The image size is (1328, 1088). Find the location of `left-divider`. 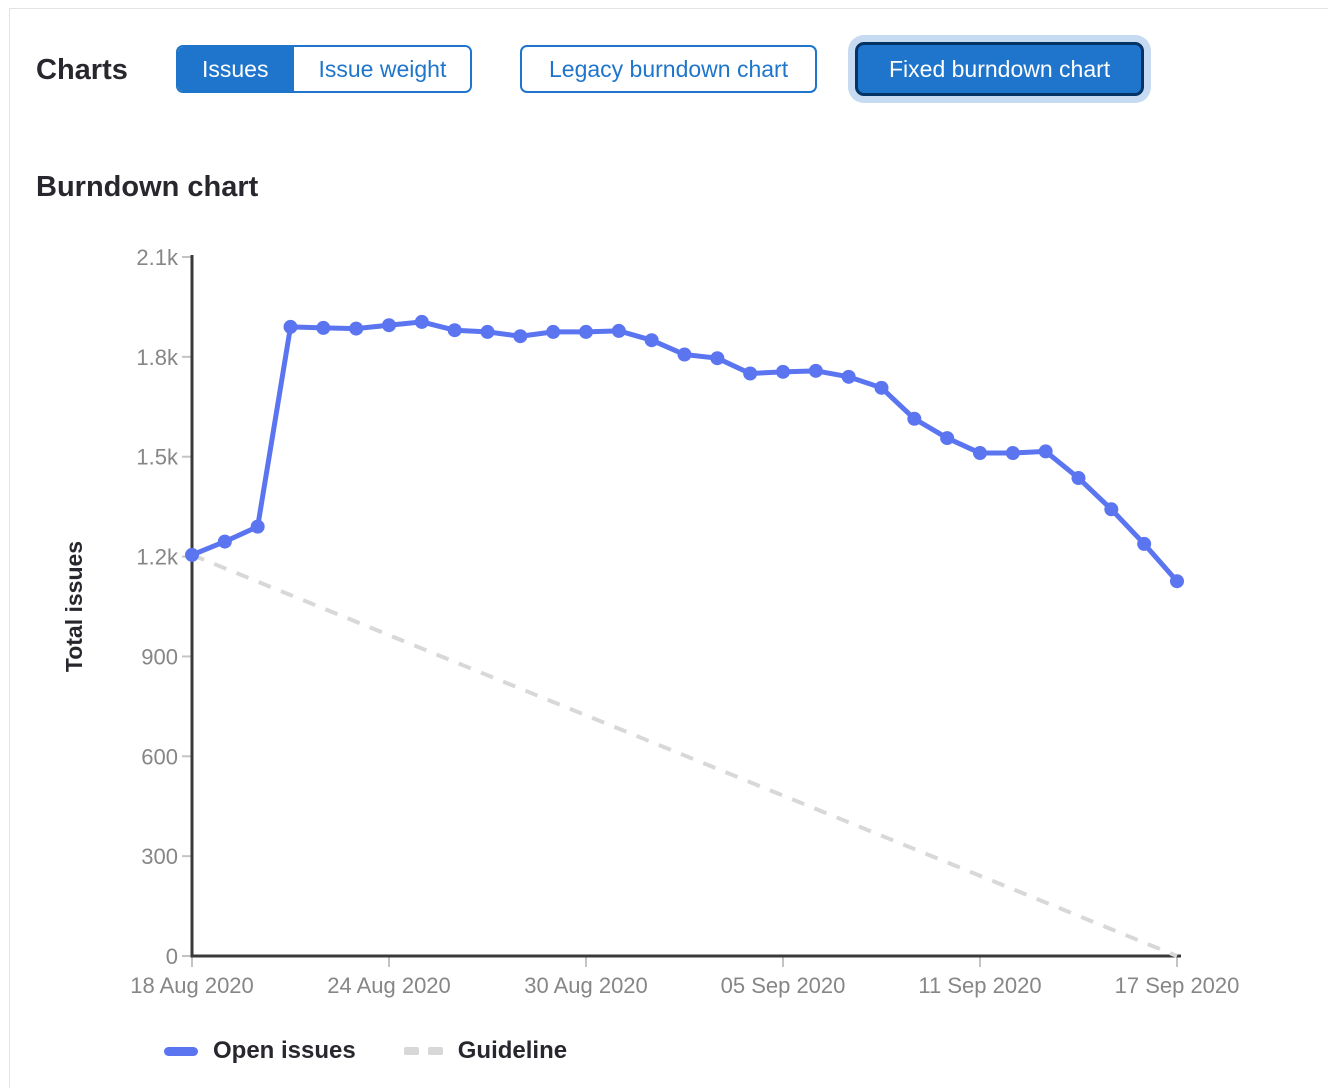

left-divider is located at coordinates (9, 548).